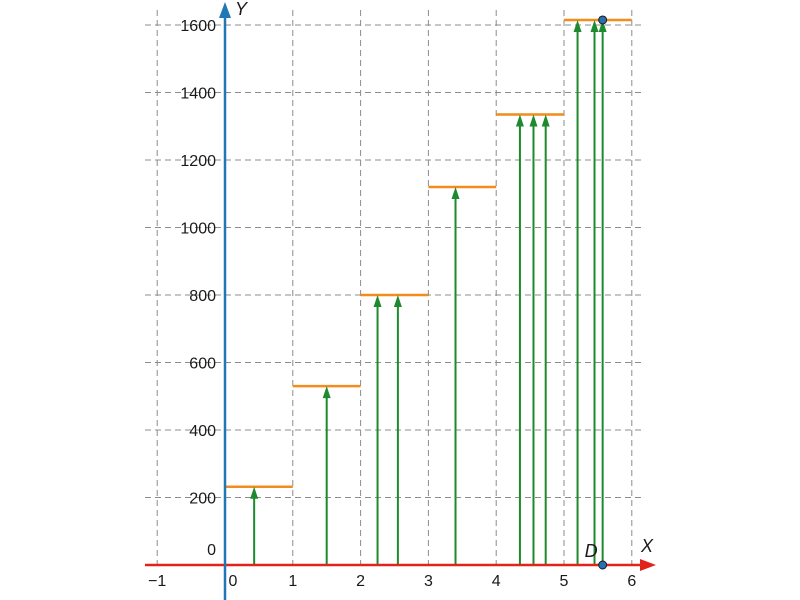 Image resolution: width=800 pixels, height=600 pixels. What do you see at coordinates (428, 581) in the screenshot?
I see `x-tick-label: 3` at bounding box center [428, 581].